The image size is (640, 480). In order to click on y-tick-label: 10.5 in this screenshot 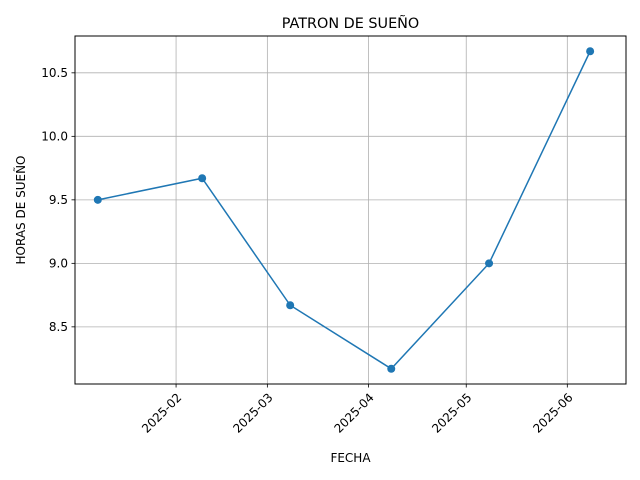, I will do `click(54, 73)`.